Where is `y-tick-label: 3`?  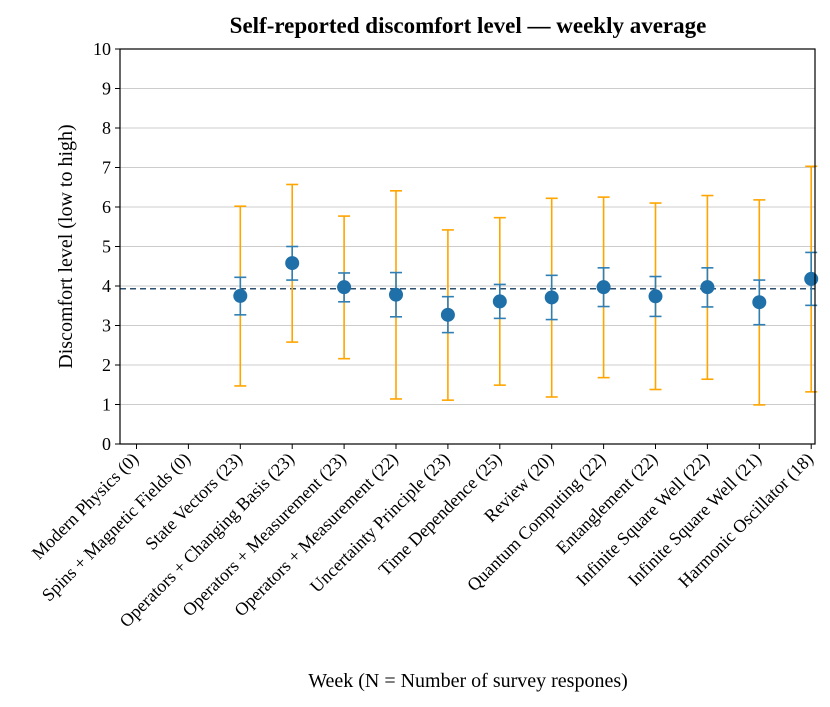 y-tick-label: 3 is located at coordinates (106, 326).